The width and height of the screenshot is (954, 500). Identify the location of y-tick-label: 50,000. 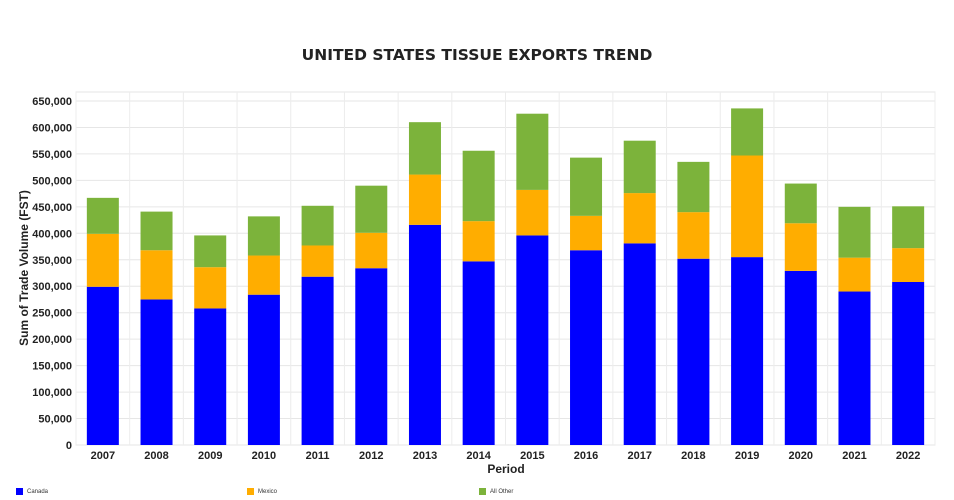
(55, 420).